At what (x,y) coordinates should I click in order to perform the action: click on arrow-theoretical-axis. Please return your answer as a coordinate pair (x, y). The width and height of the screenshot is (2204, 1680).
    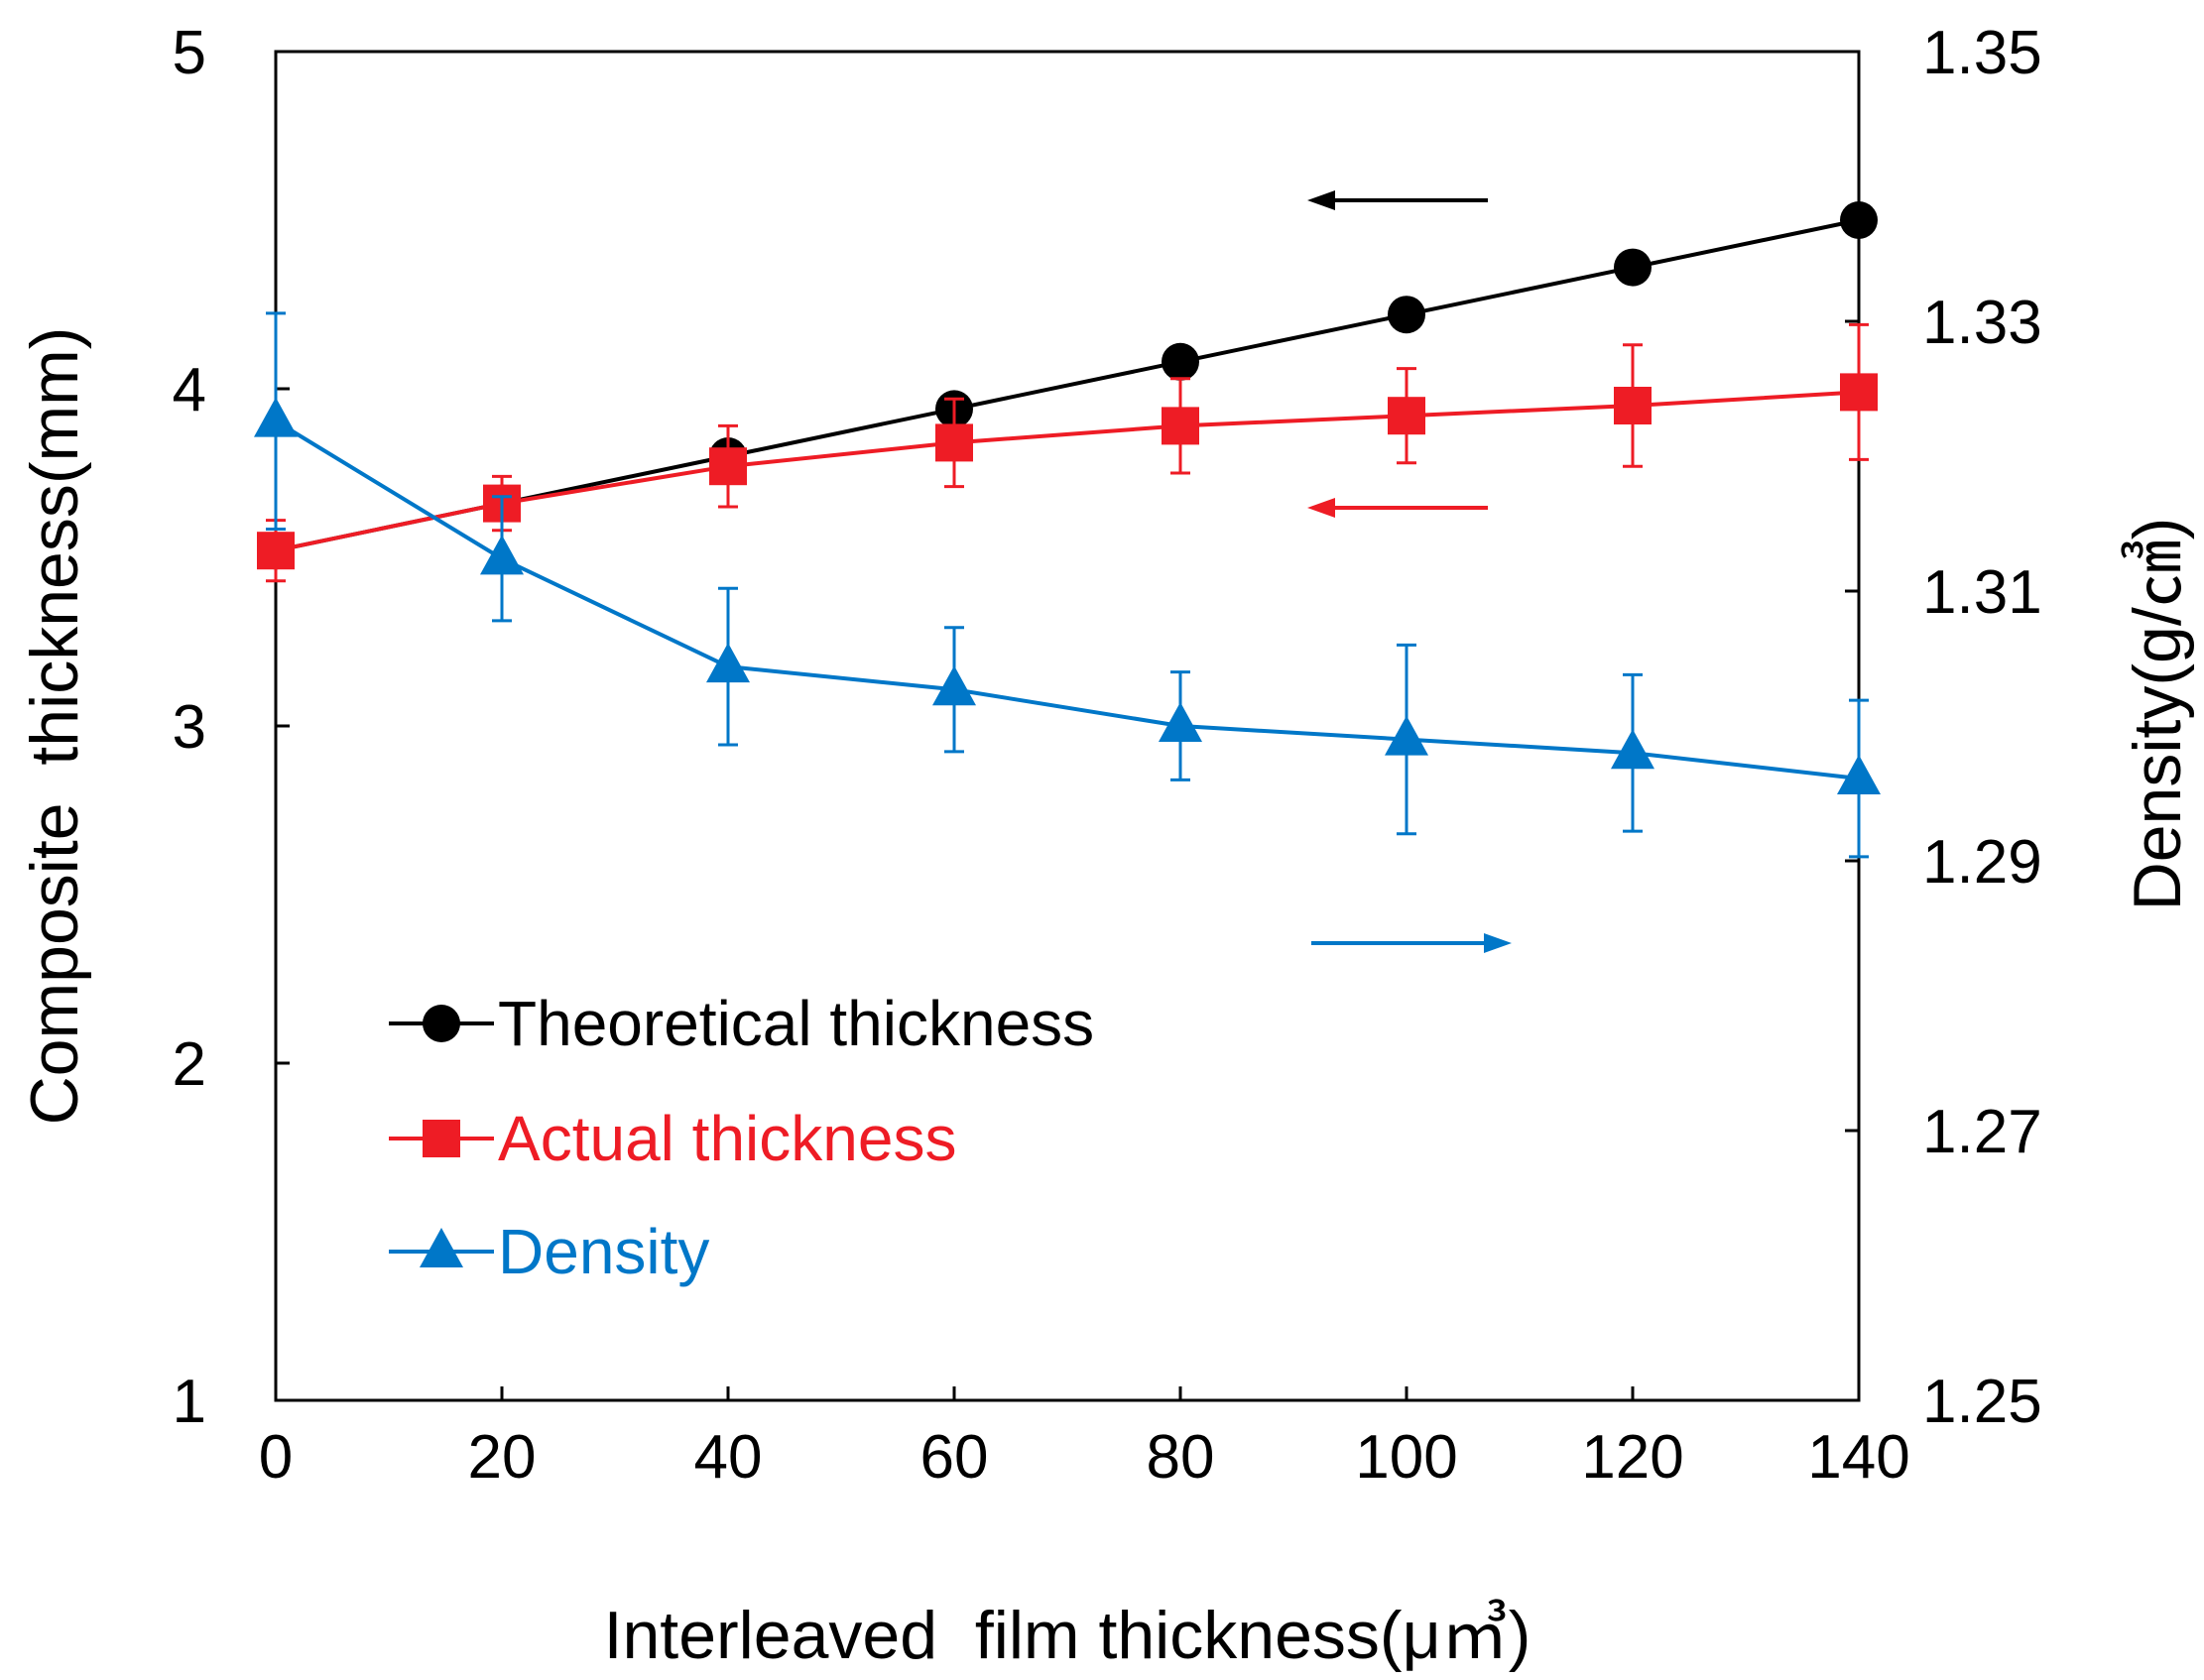
    Looking at the image, I should click on (1398, 200).